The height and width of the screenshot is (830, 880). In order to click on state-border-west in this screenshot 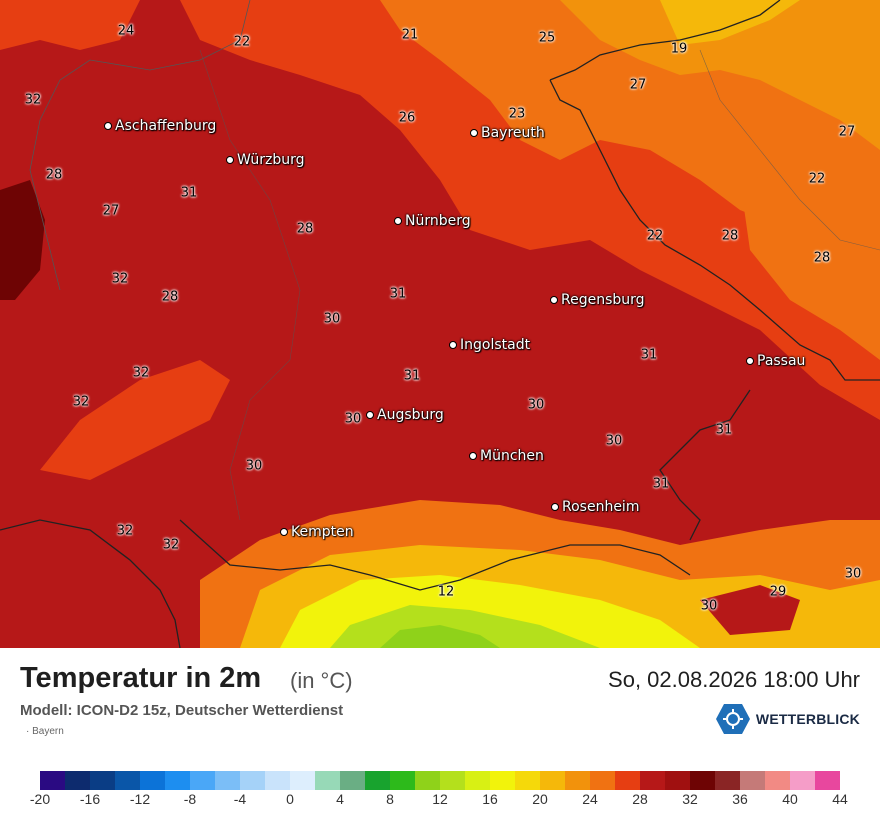, I will do `click(250, 285)`.